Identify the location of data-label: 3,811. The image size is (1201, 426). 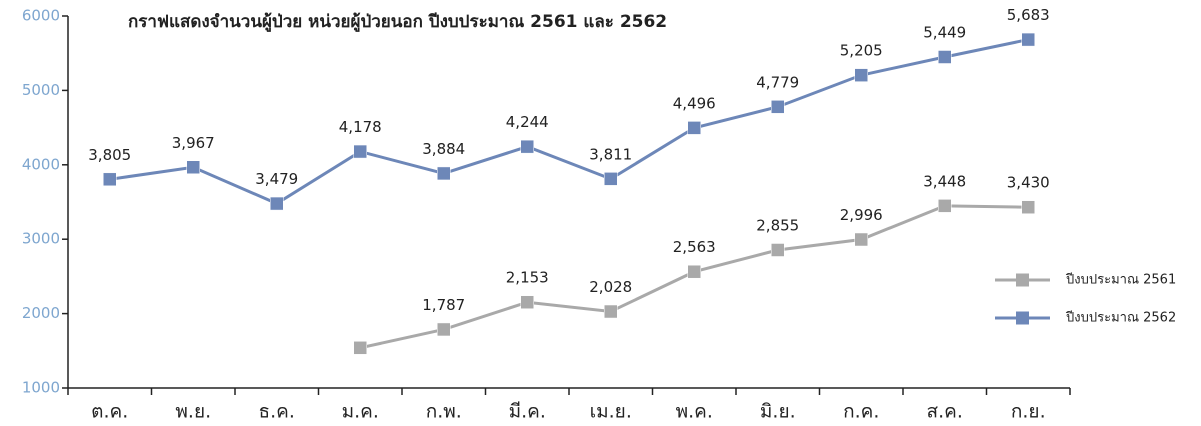
(610, 154).